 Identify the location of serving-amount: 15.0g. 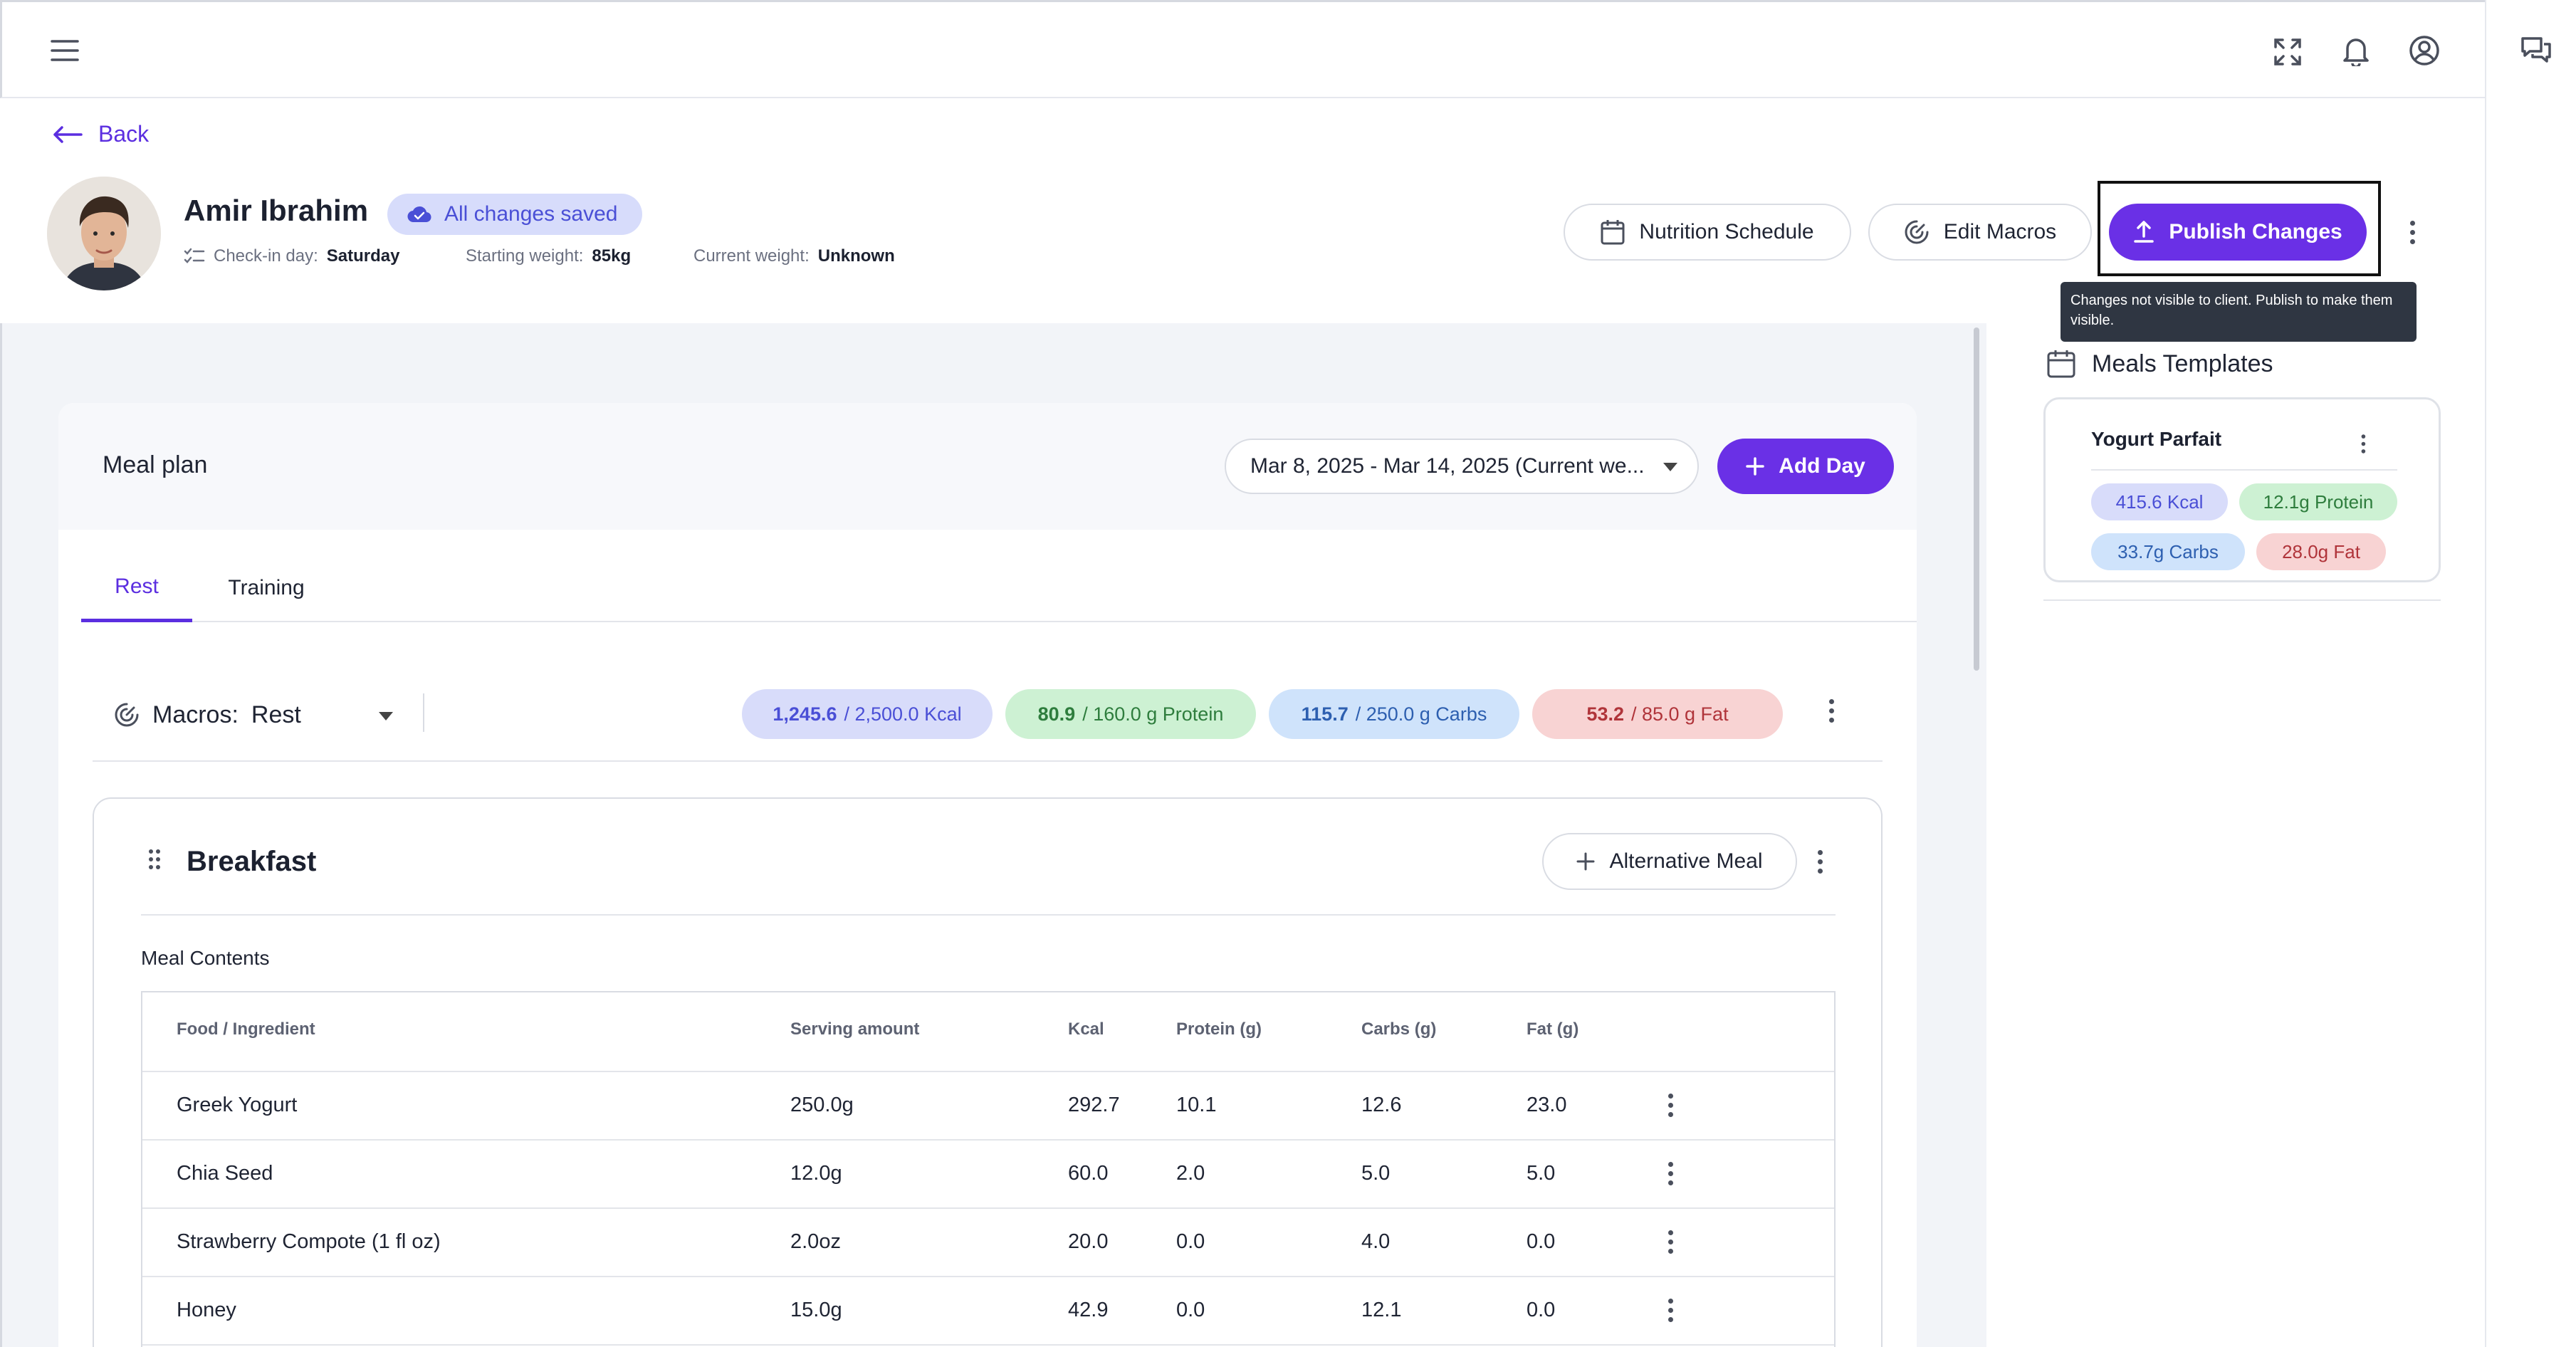
(816, 1310).